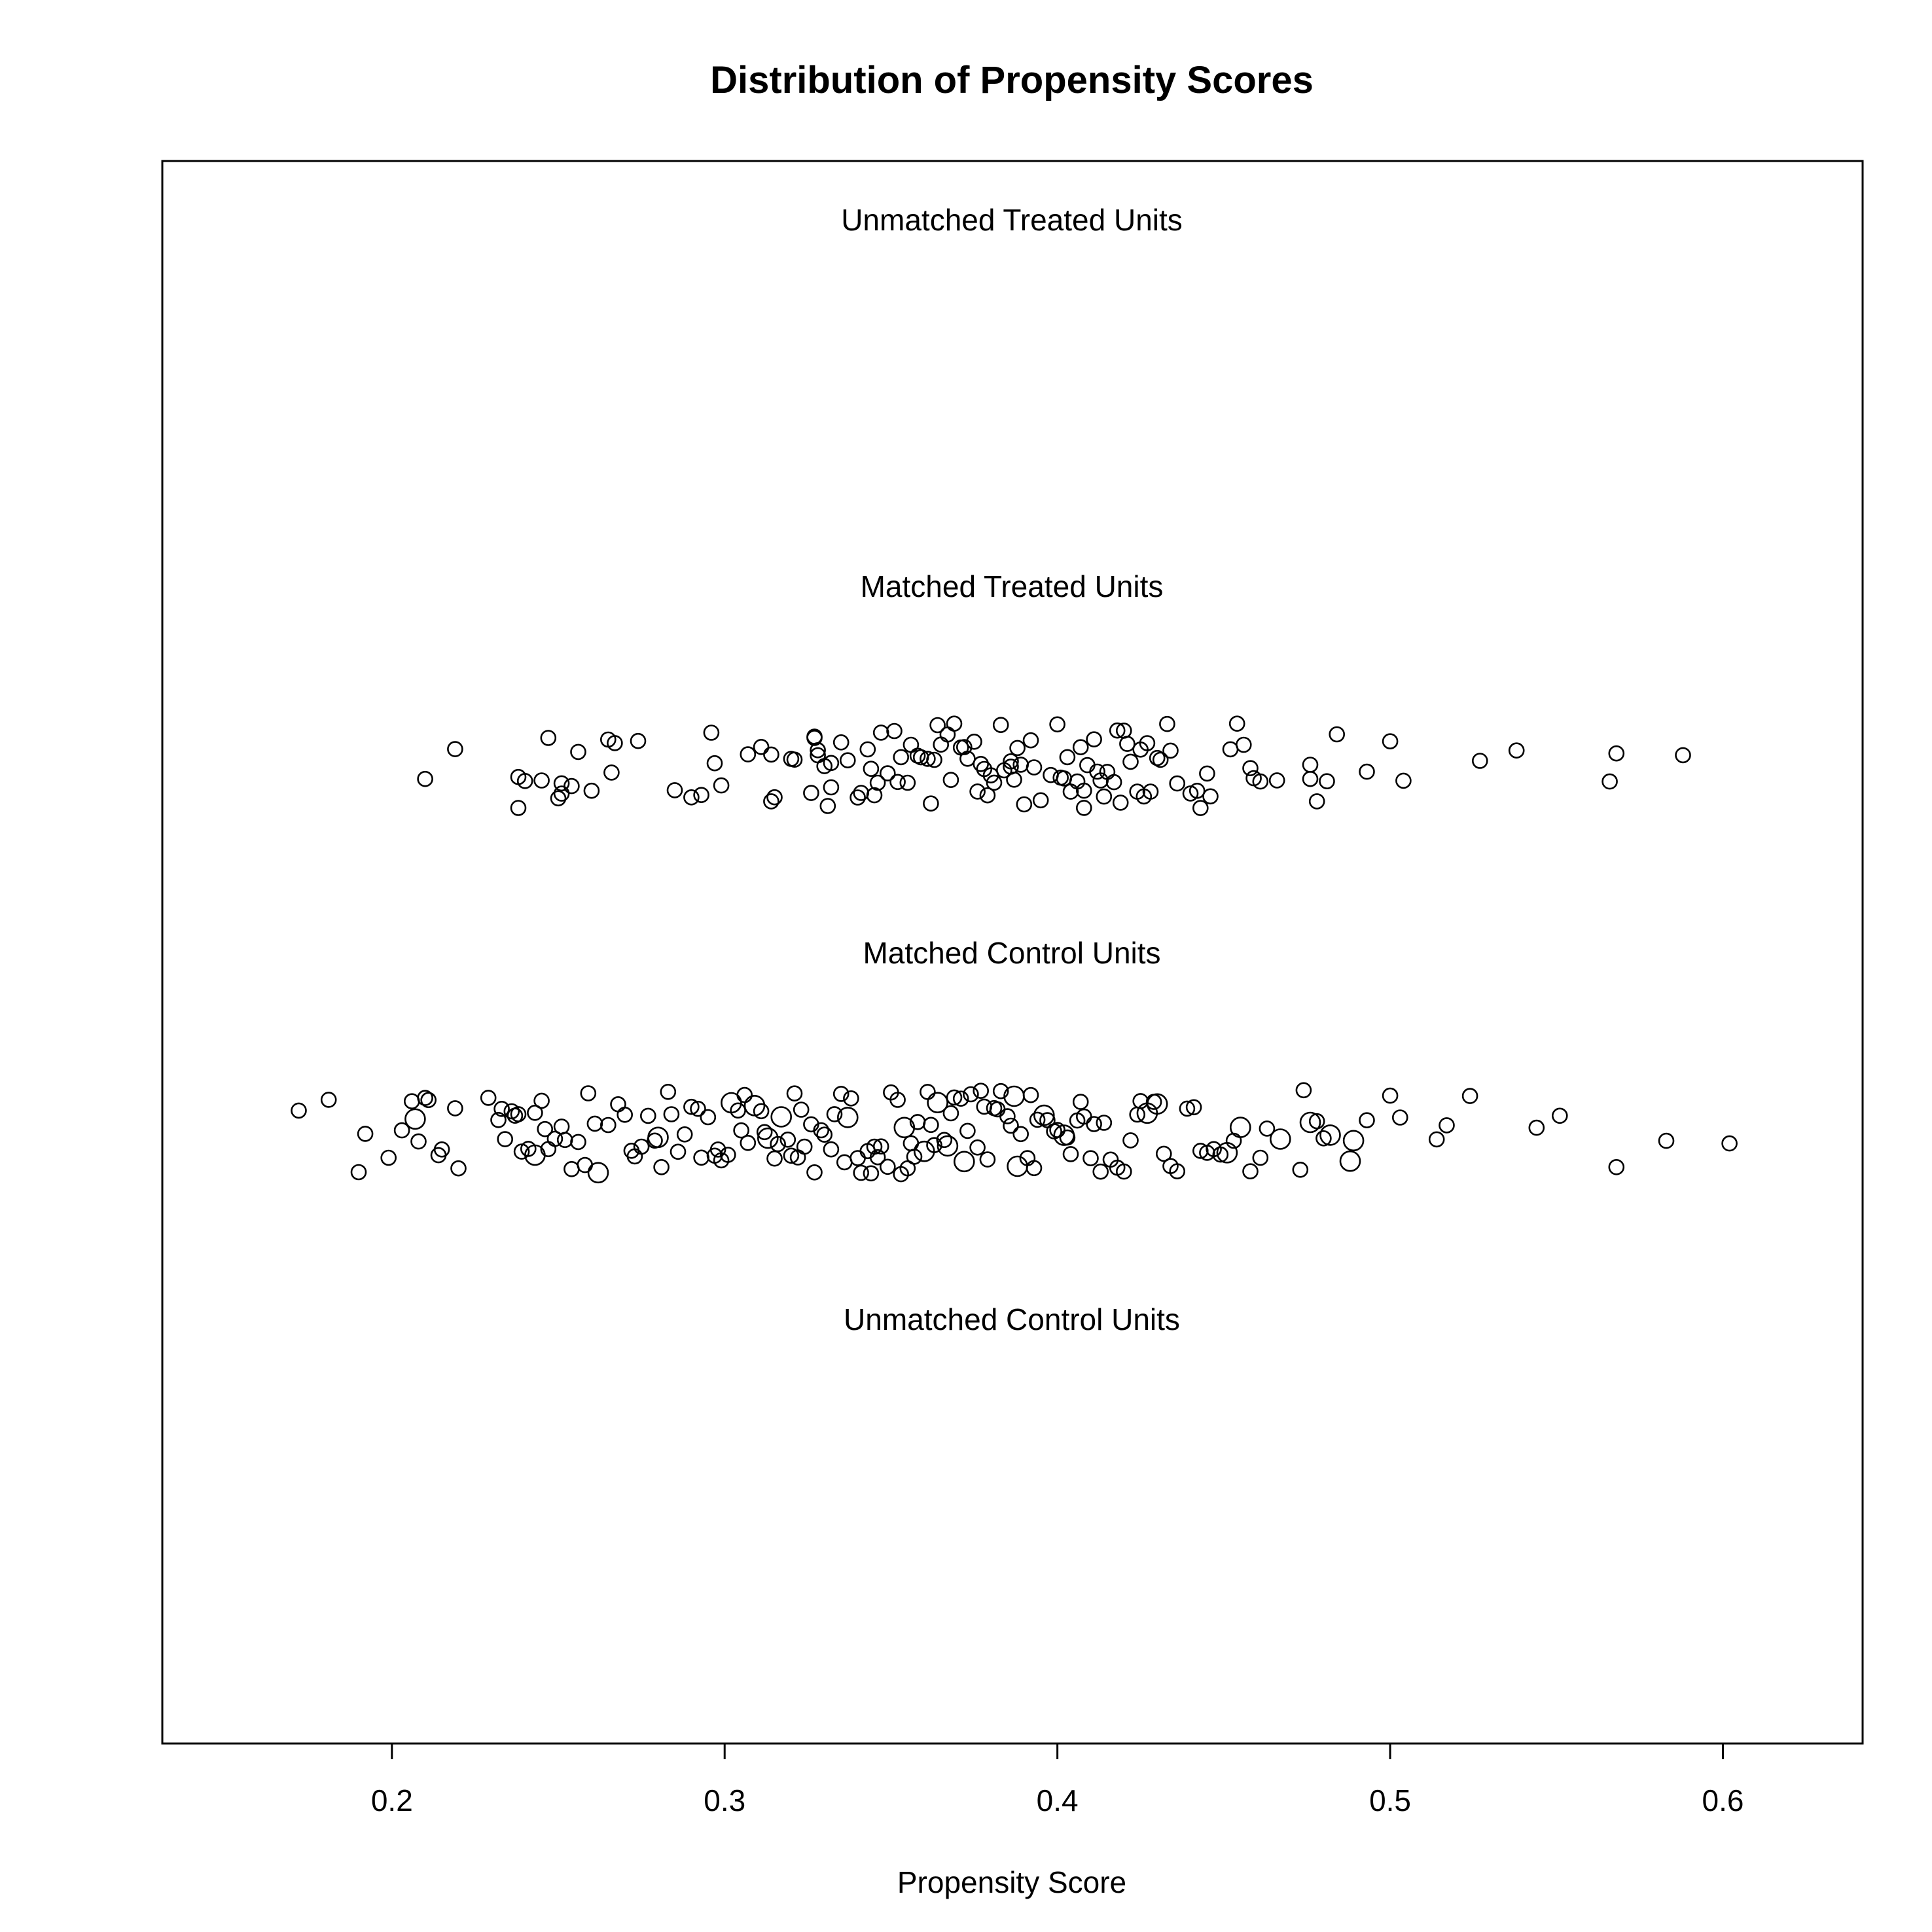  I want to click on group-label-1: Matched Treated Units, so click(1012, 586).